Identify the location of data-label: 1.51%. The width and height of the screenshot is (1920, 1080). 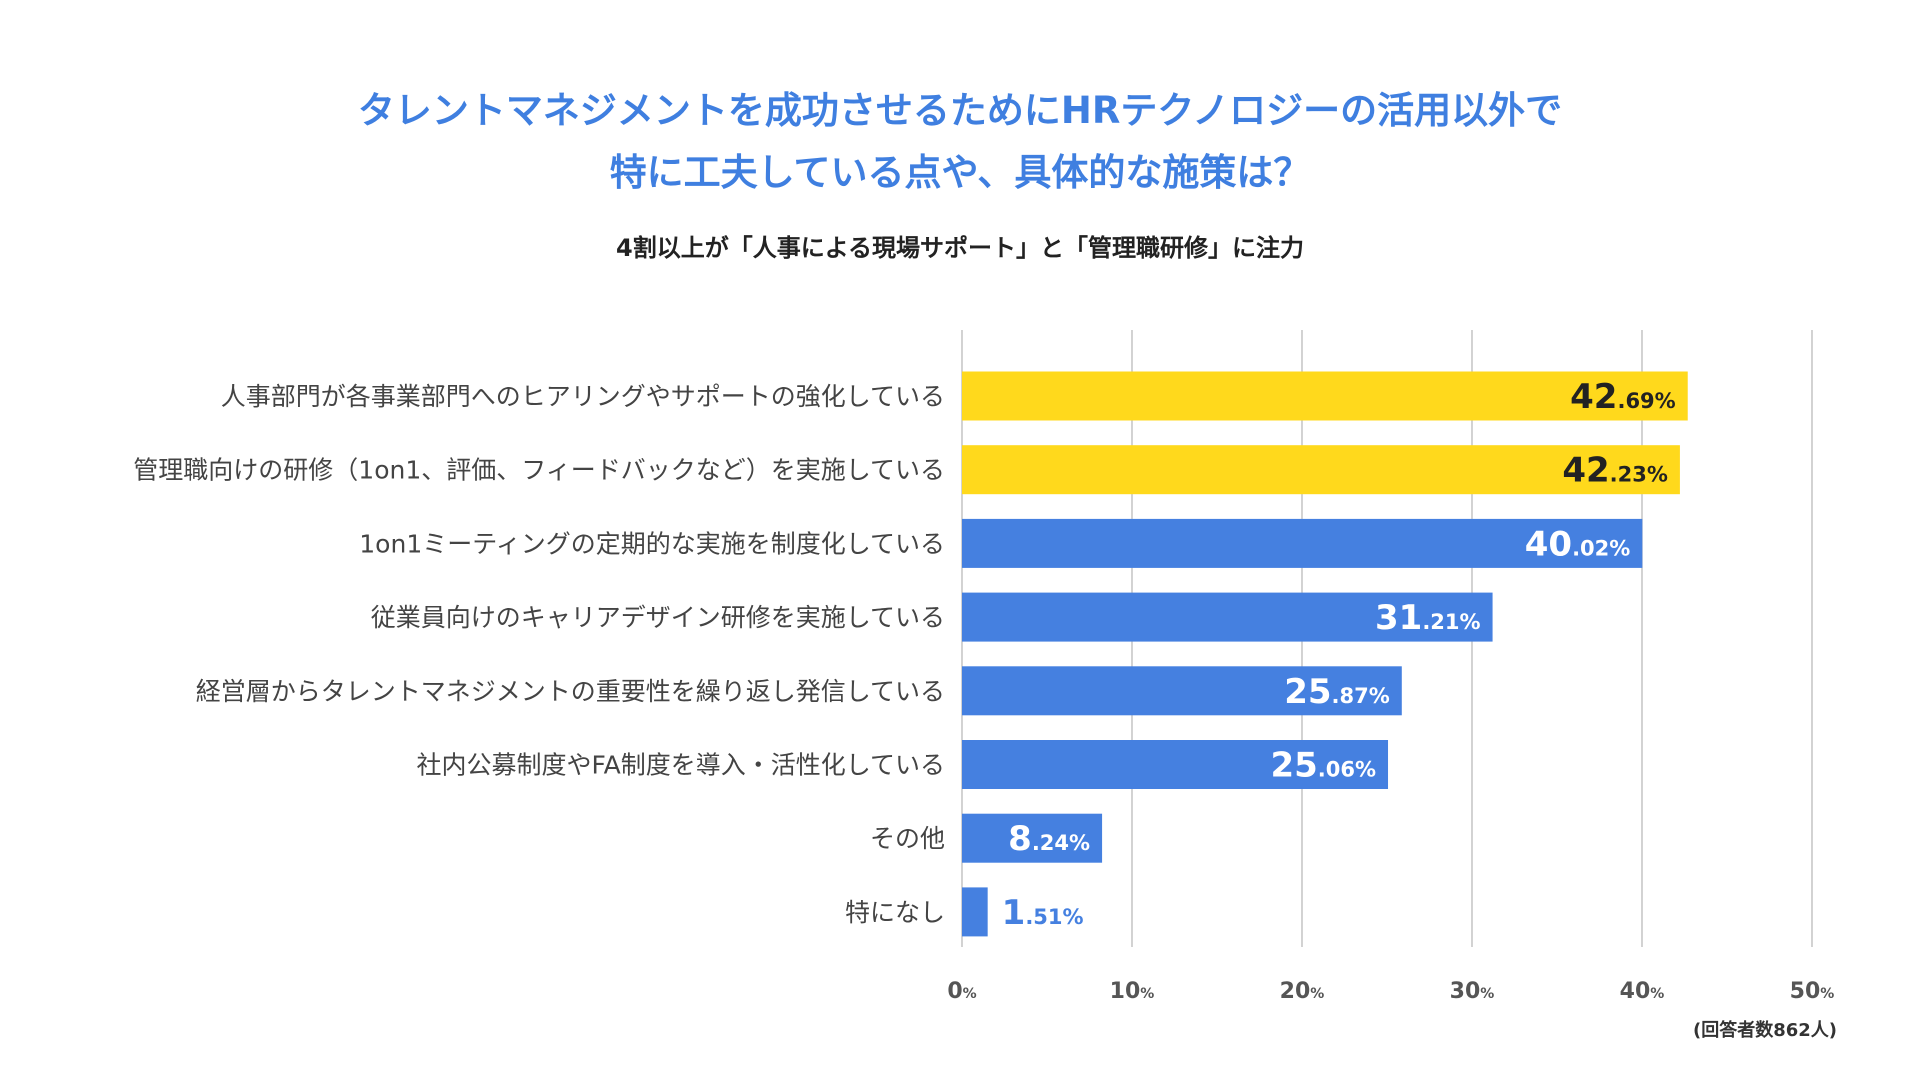
(1043, 913).